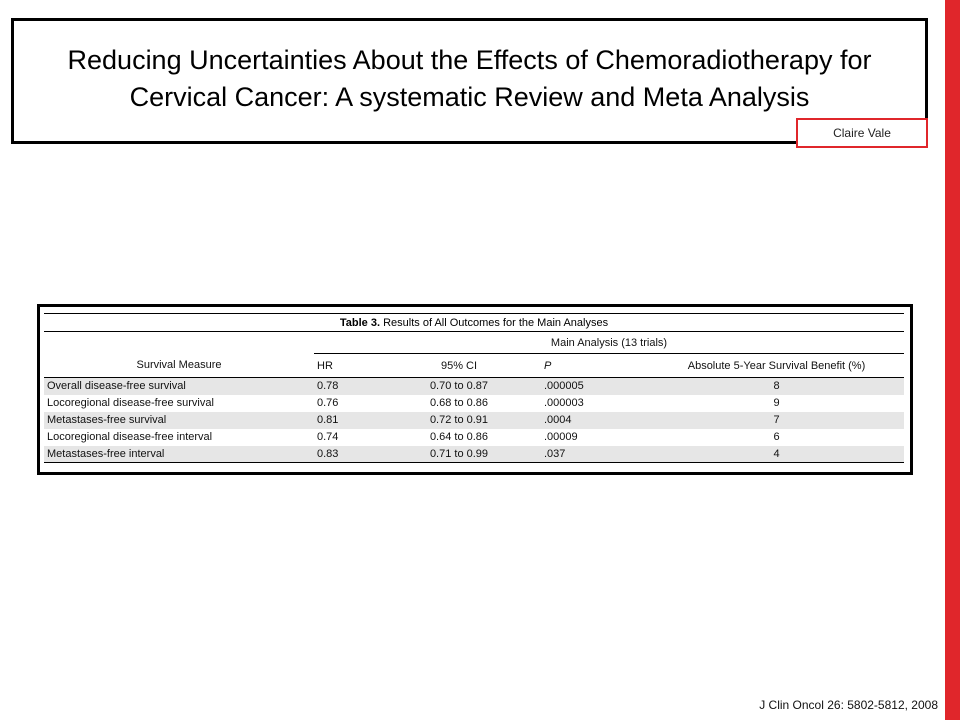 The image size is (960, 720). Describe the element at coordinates (776, 403) in the screenshot. I see `cell-benefit: 9` at that location.